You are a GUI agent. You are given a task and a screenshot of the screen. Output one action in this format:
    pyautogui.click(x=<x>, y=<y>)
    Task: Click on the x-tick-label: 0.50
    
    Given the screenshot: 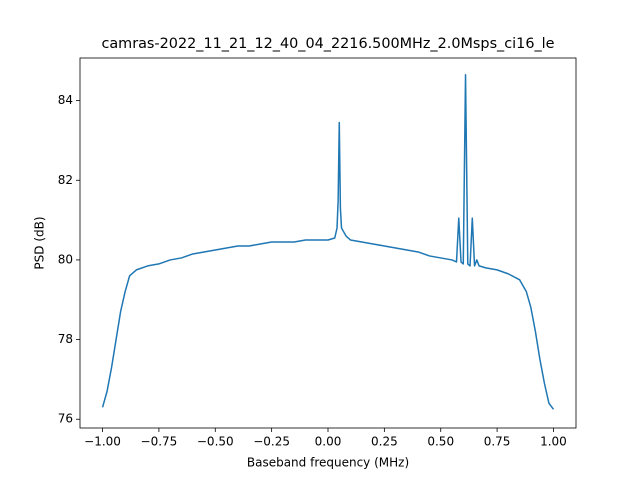 What is the action you would take?
    pyautogui.click(x=440, y=442)
    